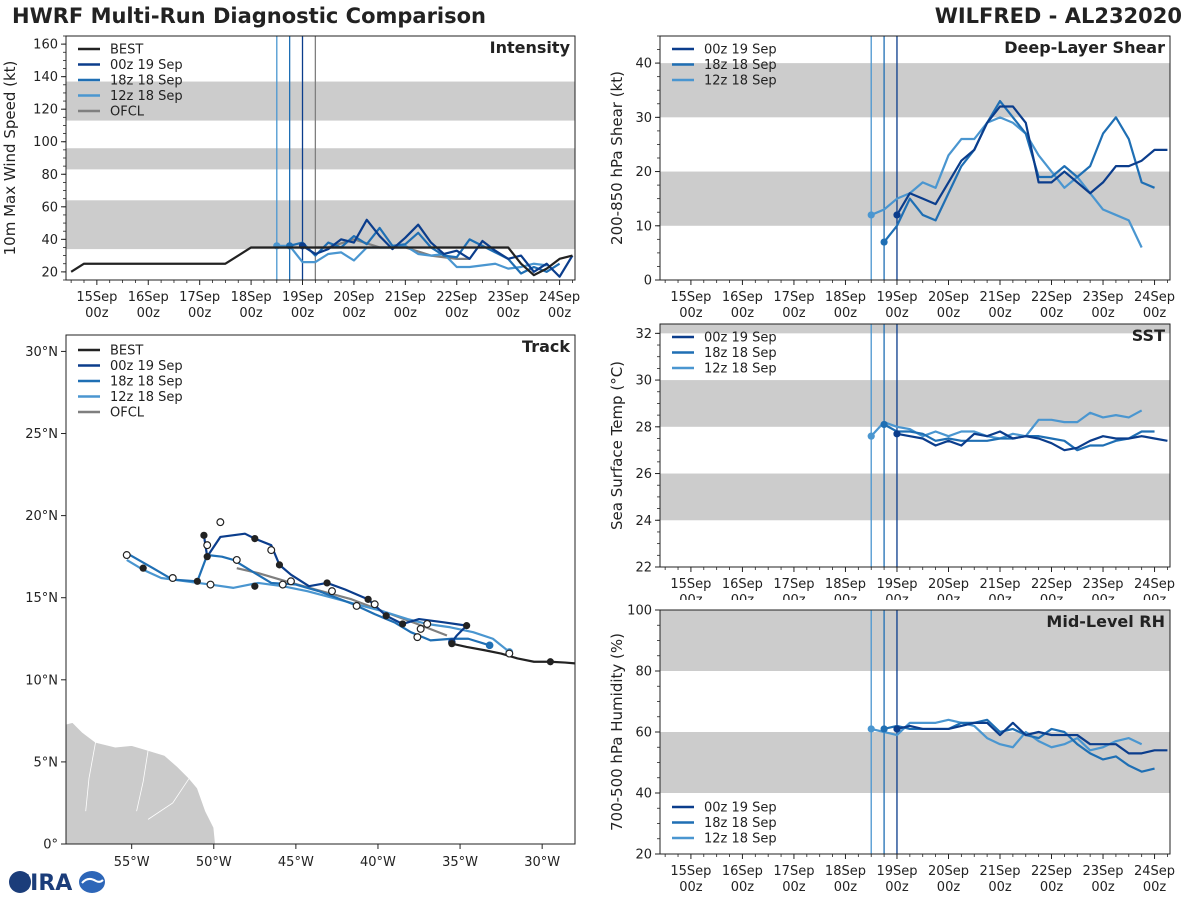 This screenshot has height=900, width=1200. I want to click on rh-xtick-label: 17Sep, so click(793, 871).